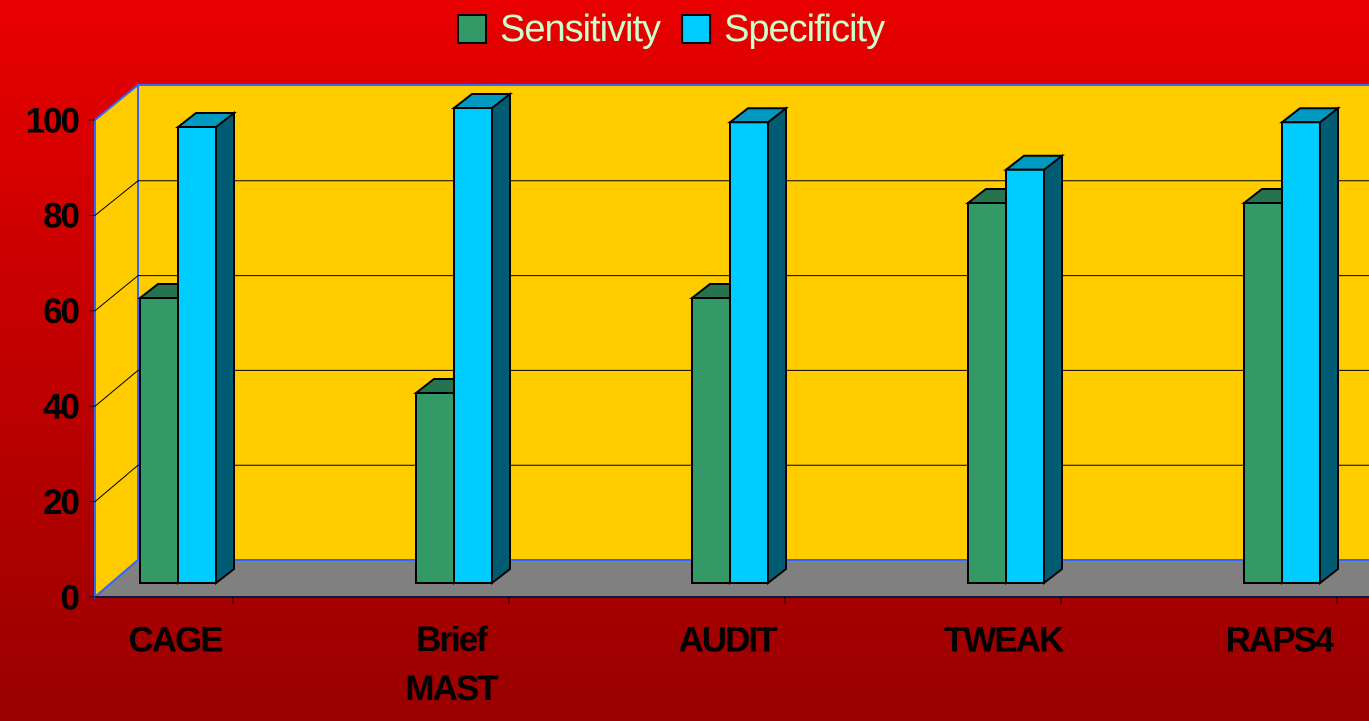 Image resolution: width=1369 pixels, height=721 pixels. What do you see at coordinates (804, 29) in the screenshot?
I see `legend-label: Specificity` at bounding box center [804, 29].